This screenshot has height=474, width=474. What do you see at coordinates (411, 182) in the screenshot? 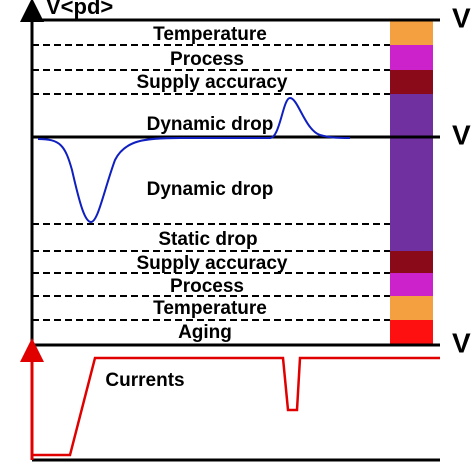
I see `color-bar` at bounding box center [411, 182].